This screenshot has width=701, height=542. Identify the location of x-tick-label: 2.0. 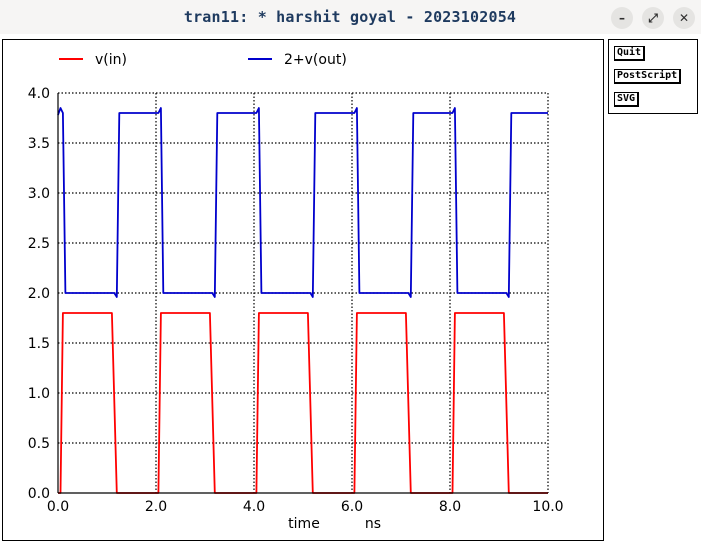
(156, 507).